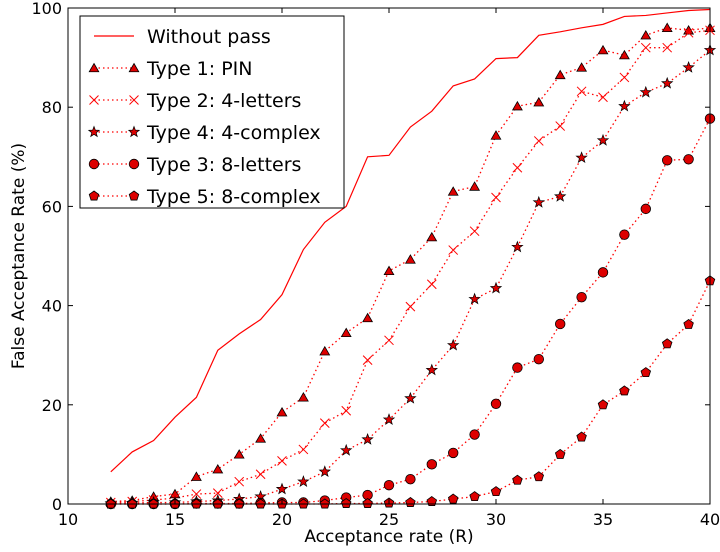  What do you see at coordinates (94, 164) in the screenshot?
I see `legend-marker` at bounding box center [94, 164].